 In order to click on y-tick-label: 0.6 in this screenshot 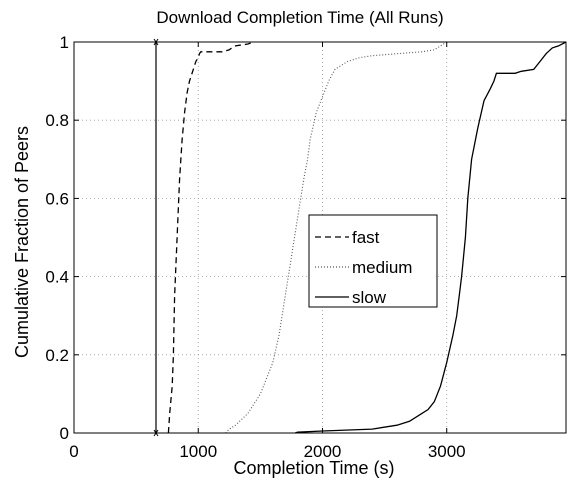, I will do `click(57, 198)`.